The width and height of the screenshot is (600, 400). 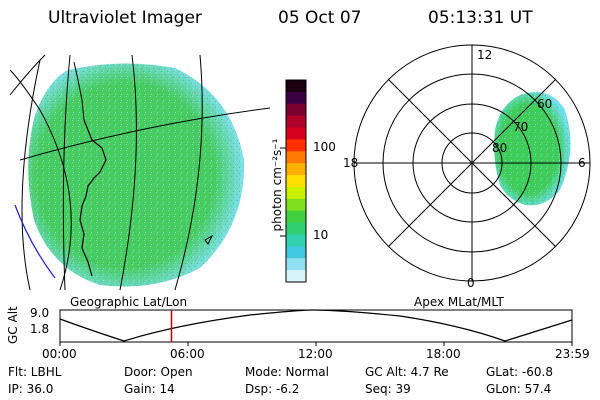 What do you see at coordinates (287, 372) in the screenshot?
I see `info-mode: Mode: Normal` at bounding box center [287, 372].